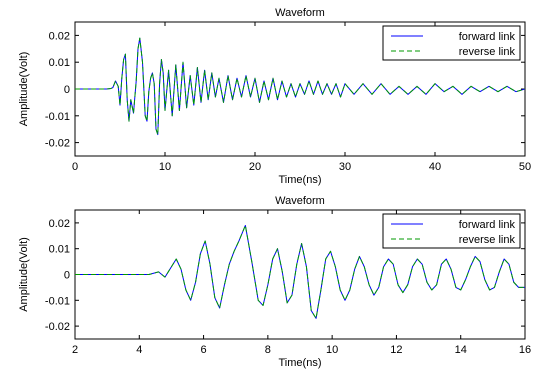 Image resolution: width=548 pixels, height=373 pixels. What do you see at coordinates (75, 350) in the screenshot?
I see `x-tick-label: 2` at bounding box center [75, 350].